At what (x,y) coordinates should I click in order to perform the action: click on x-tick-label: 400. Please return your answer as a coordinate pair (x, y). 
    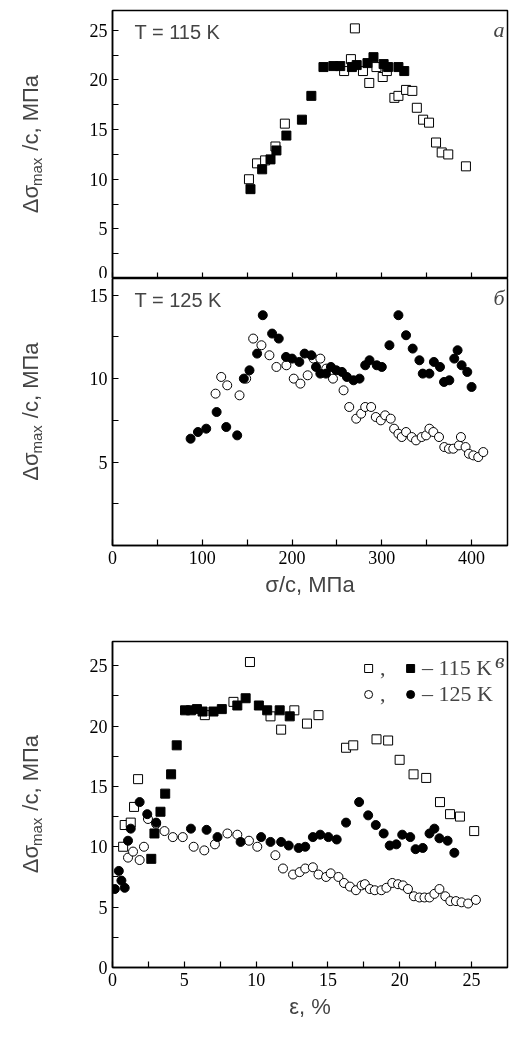
    Looking at the image, I should click on (472, 557).